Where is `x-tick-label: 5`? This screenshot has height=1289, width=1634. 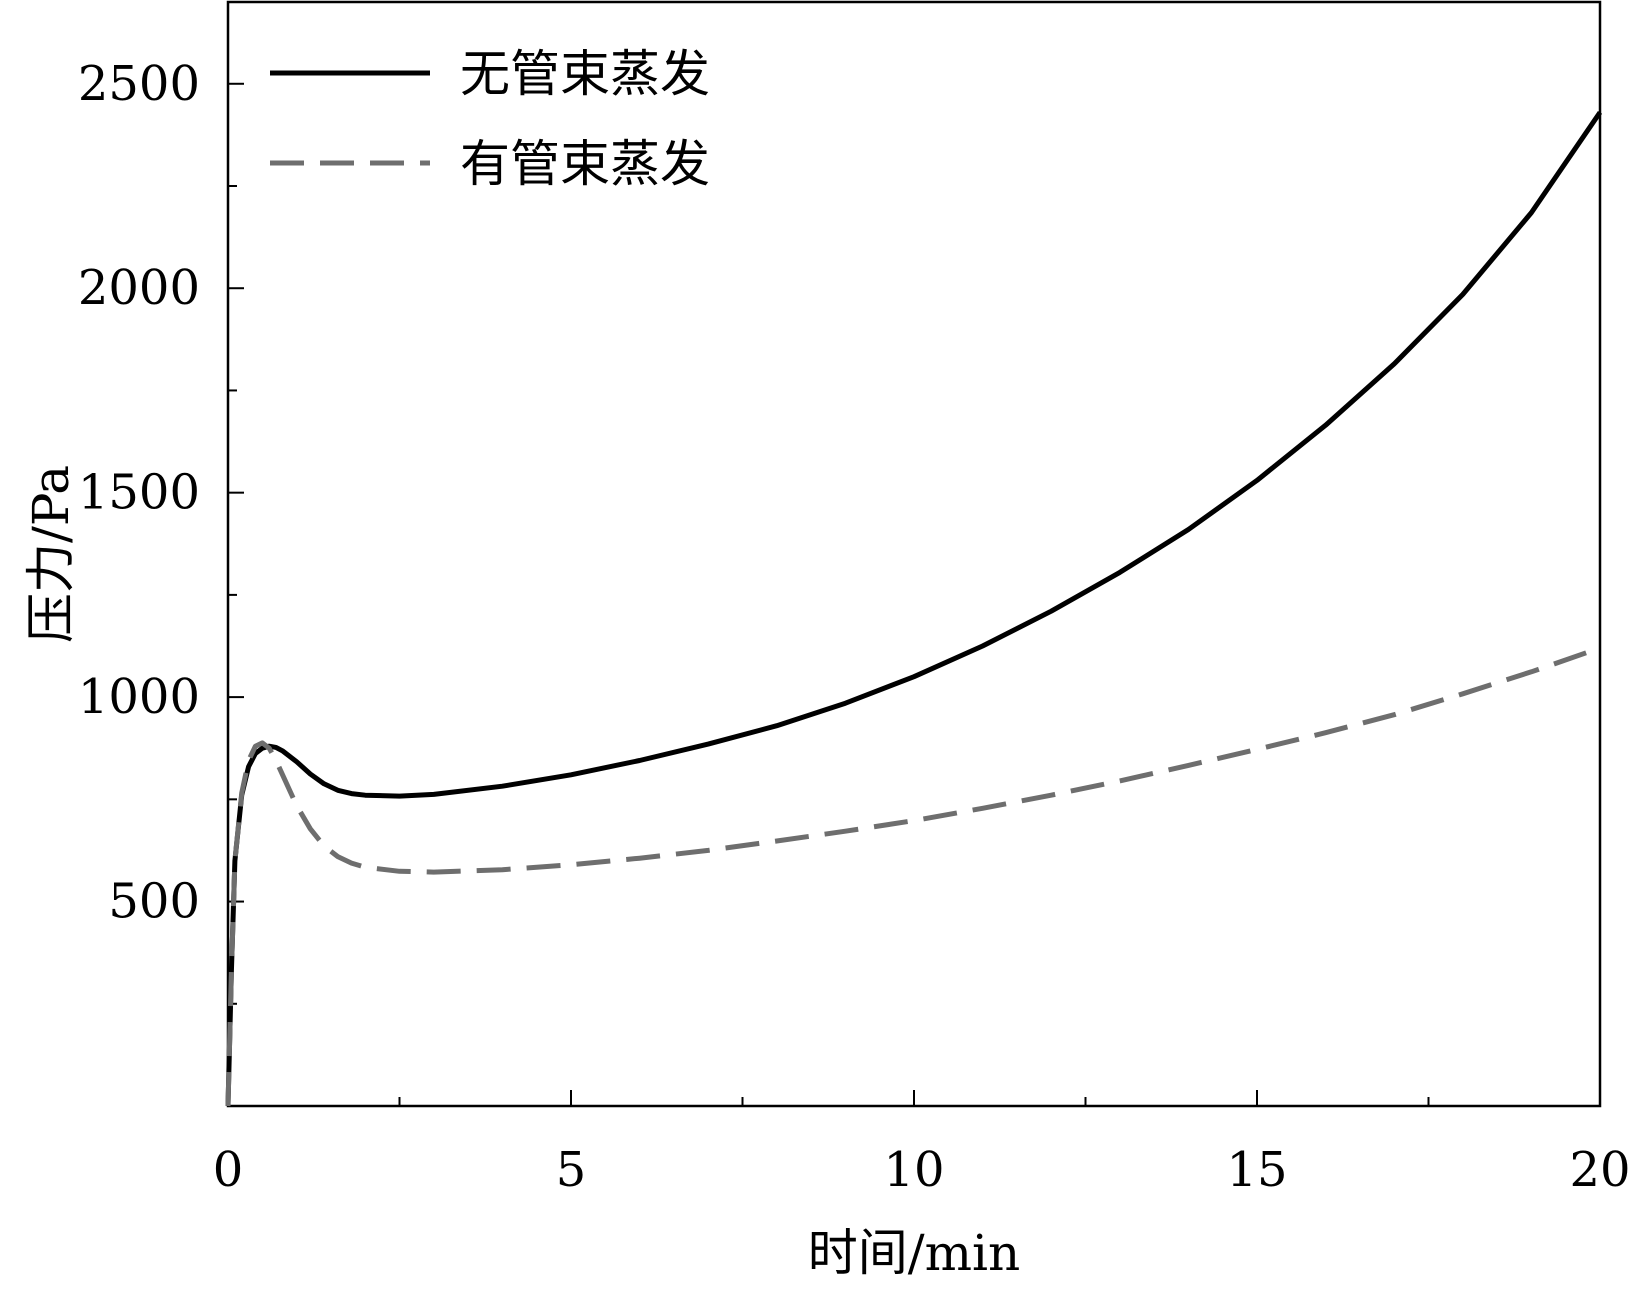 x-tick-label: 5 is located at coordinates (571, 1170).